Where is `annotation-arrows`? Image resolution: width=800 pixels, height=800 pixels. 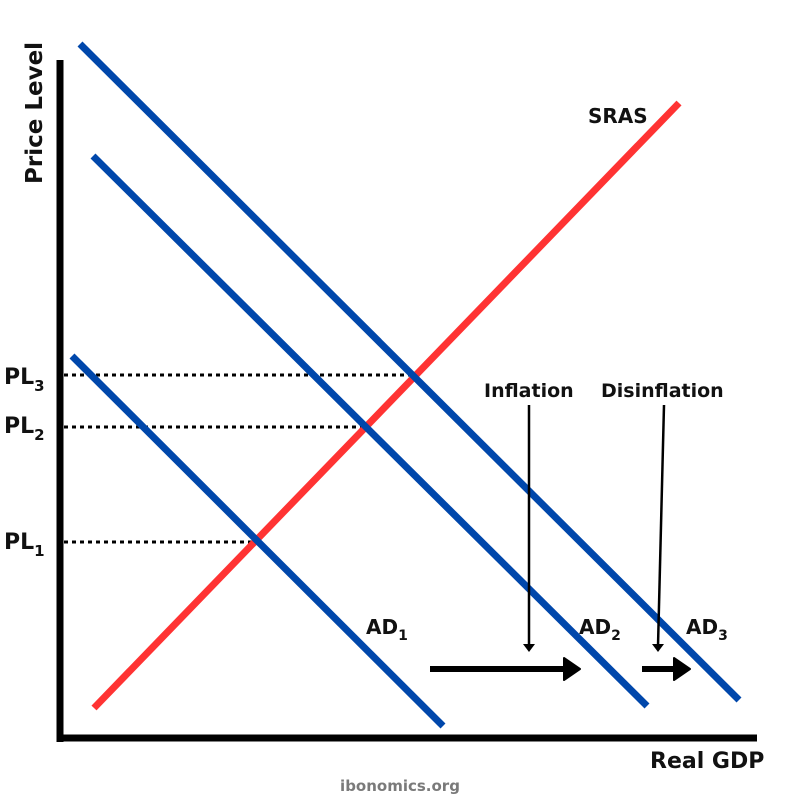 annotation-arrows is located at coordinates (560, 542).